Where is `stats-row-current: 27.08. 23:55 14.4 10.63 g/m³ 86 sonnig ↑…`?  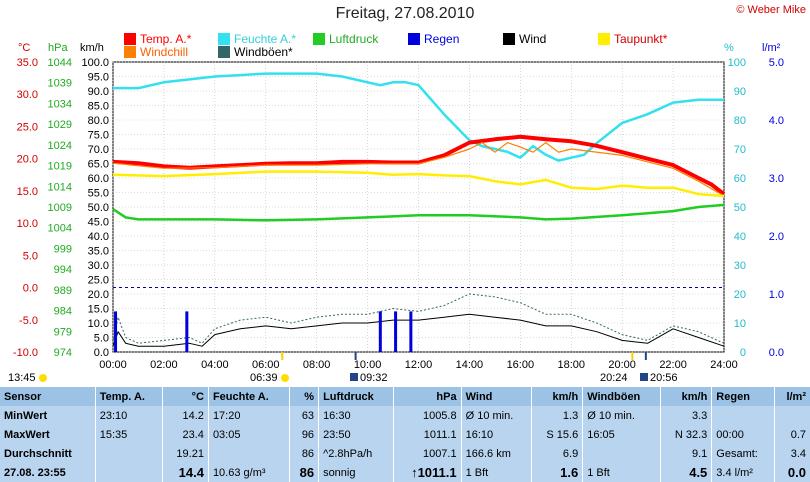 stats-row-current: 27.08. 23:55 14.4 10.63 g/m³ 86 sonnig ↑… is located at coordinates (405, 472).